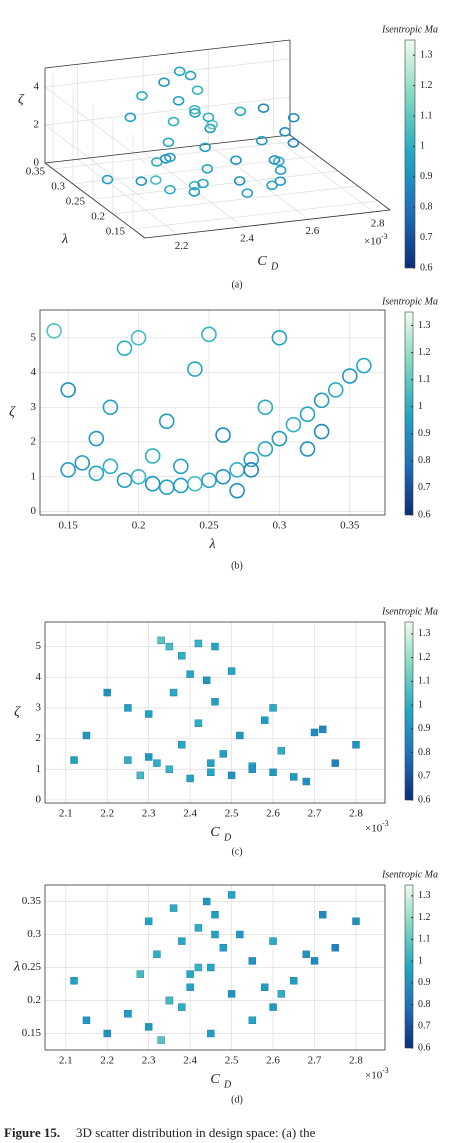  I want to click on panel-label: (d), so click(237, 1099).